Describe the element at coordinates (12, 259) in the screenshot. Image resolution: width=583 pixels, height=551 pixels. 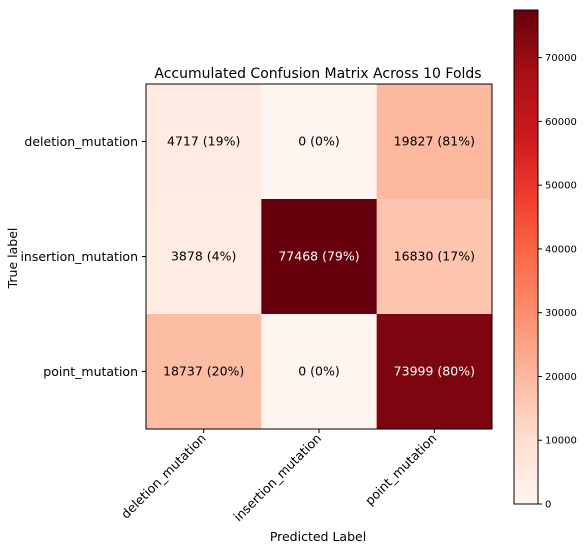
I see `y-axis-label: True label` at that location.